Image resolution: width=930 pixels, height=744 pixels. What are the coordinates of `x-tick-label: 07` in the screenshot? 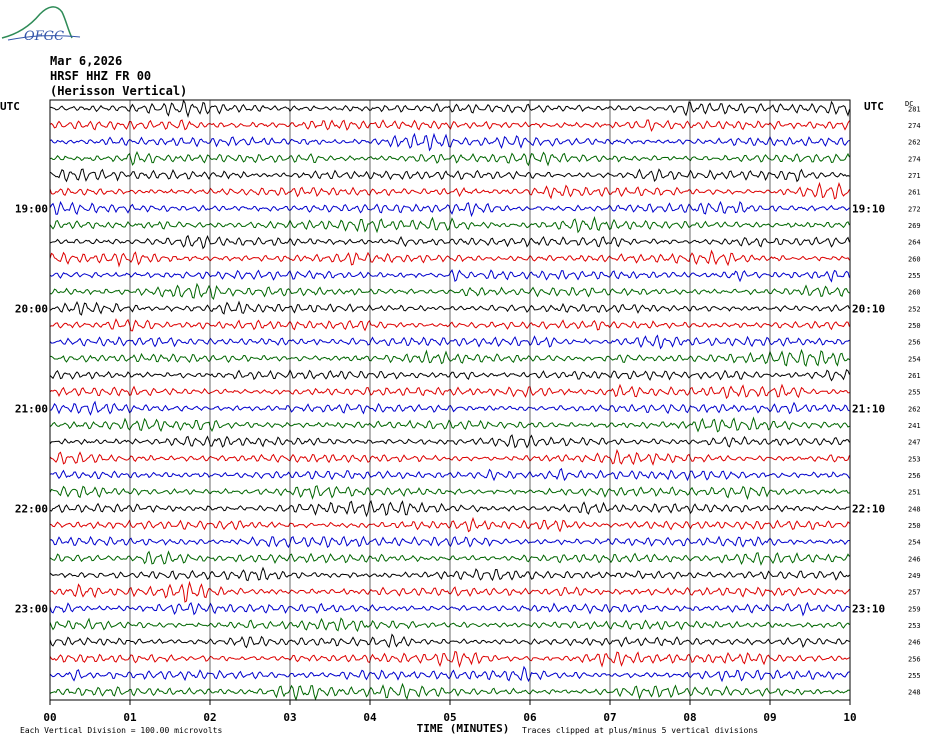 It's located at (609, 717).